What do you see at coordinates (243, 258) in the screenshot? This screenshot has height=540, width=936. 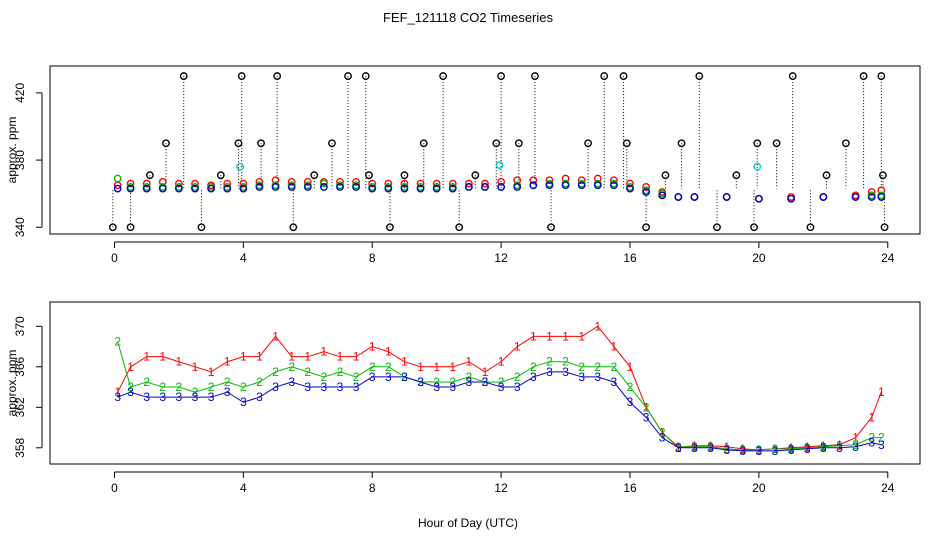 I see `top-x-tick-label: 4` at bounding box center [243, 258].